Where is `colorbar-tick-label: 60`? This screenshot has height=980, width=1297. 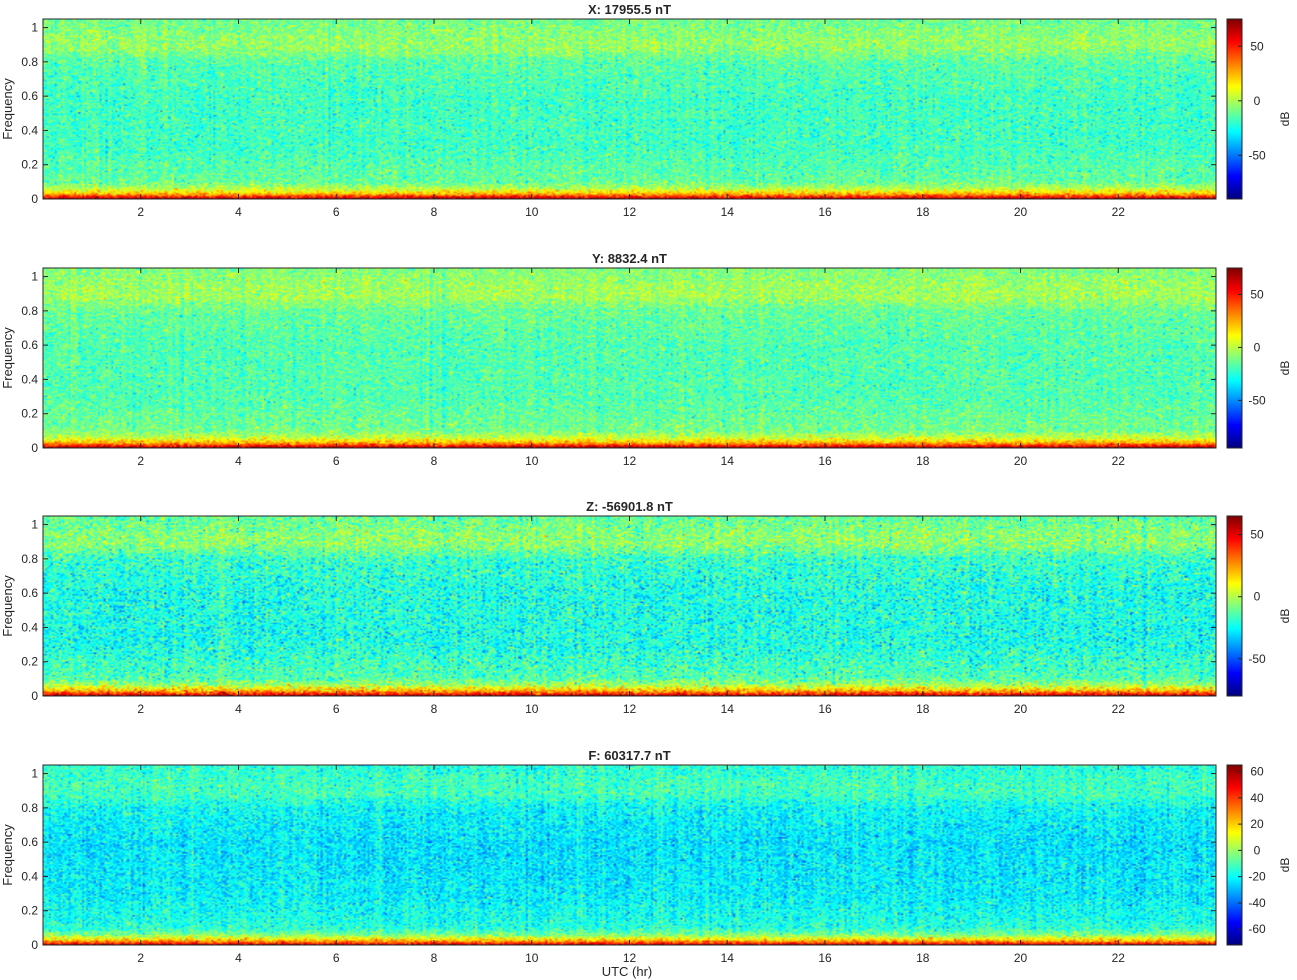
colorbar-tick-label: 60 is located at coordinates (1257, 772).